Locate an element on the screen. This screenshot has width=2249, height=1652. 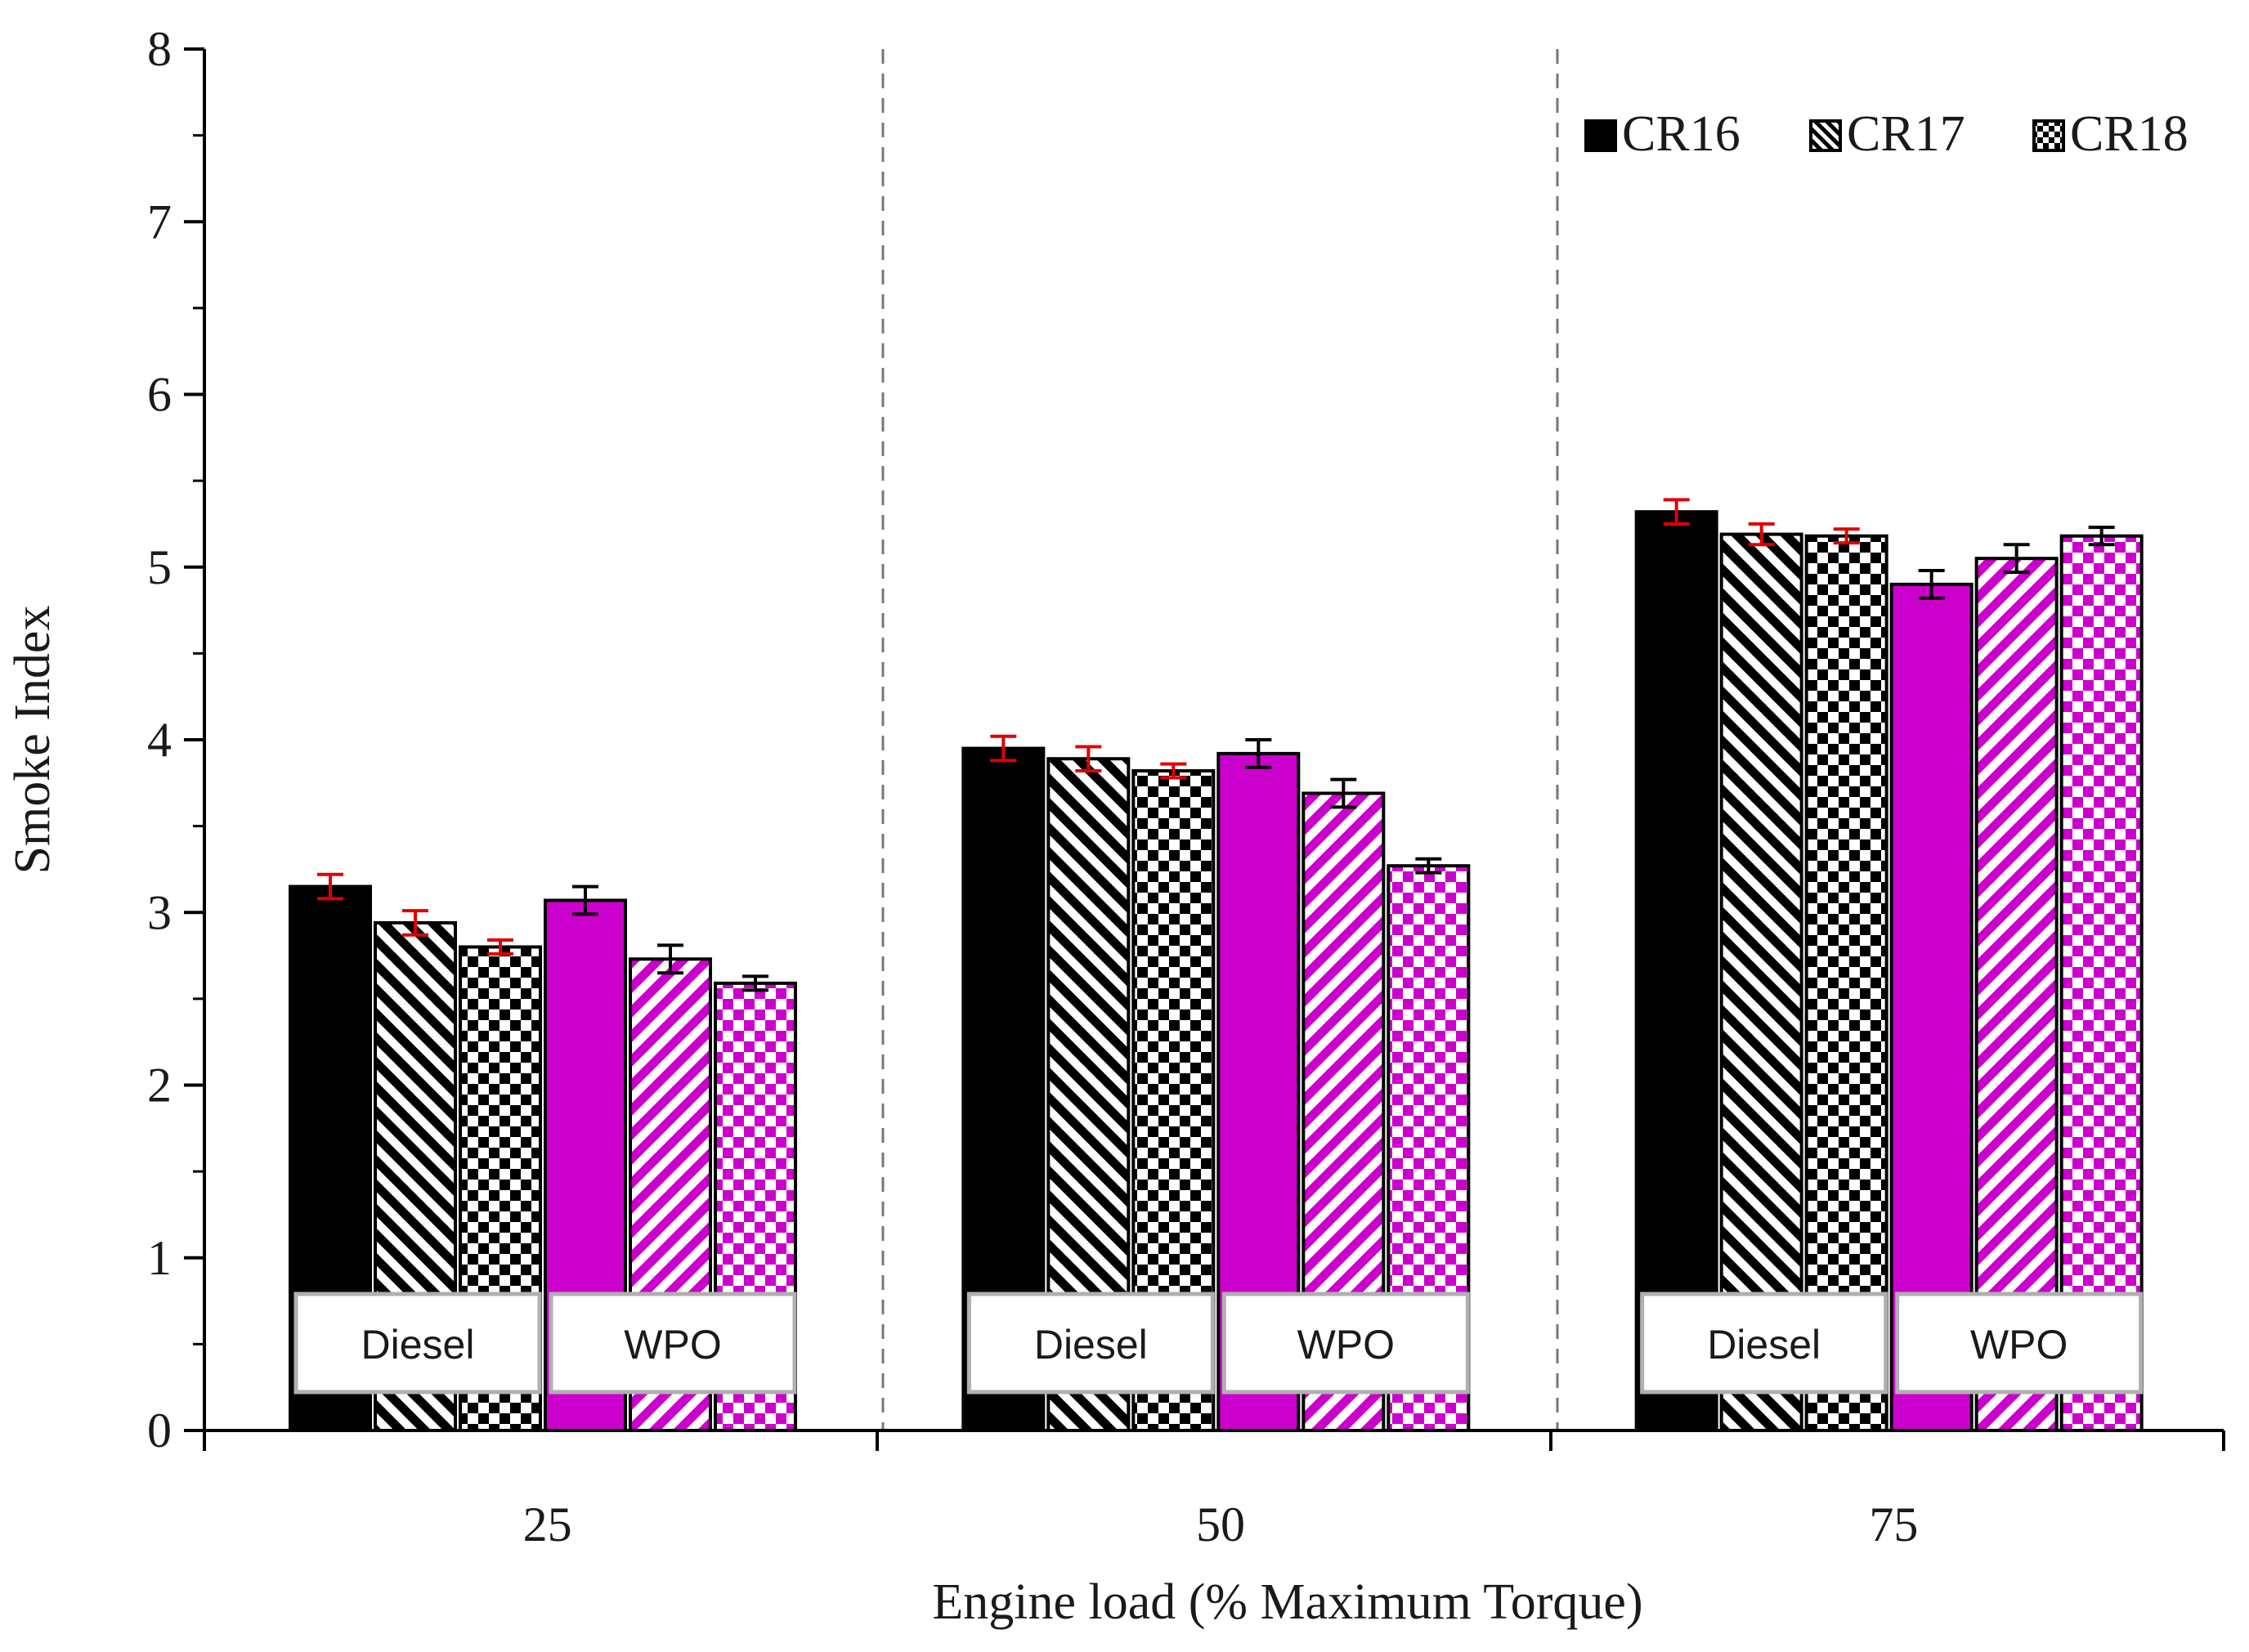
y-tick-label: 6 is located at coordinates (160, 395).